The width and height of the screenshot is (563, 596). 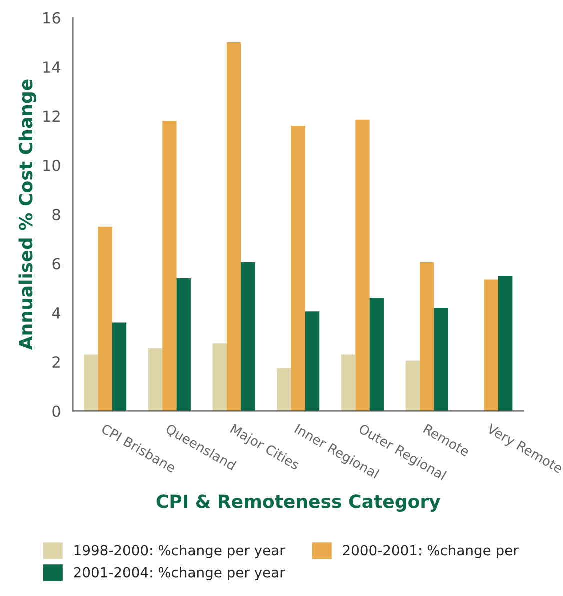 I want to click on legend-label: 1998-2000: %change per year, so click(x=180, y=551).